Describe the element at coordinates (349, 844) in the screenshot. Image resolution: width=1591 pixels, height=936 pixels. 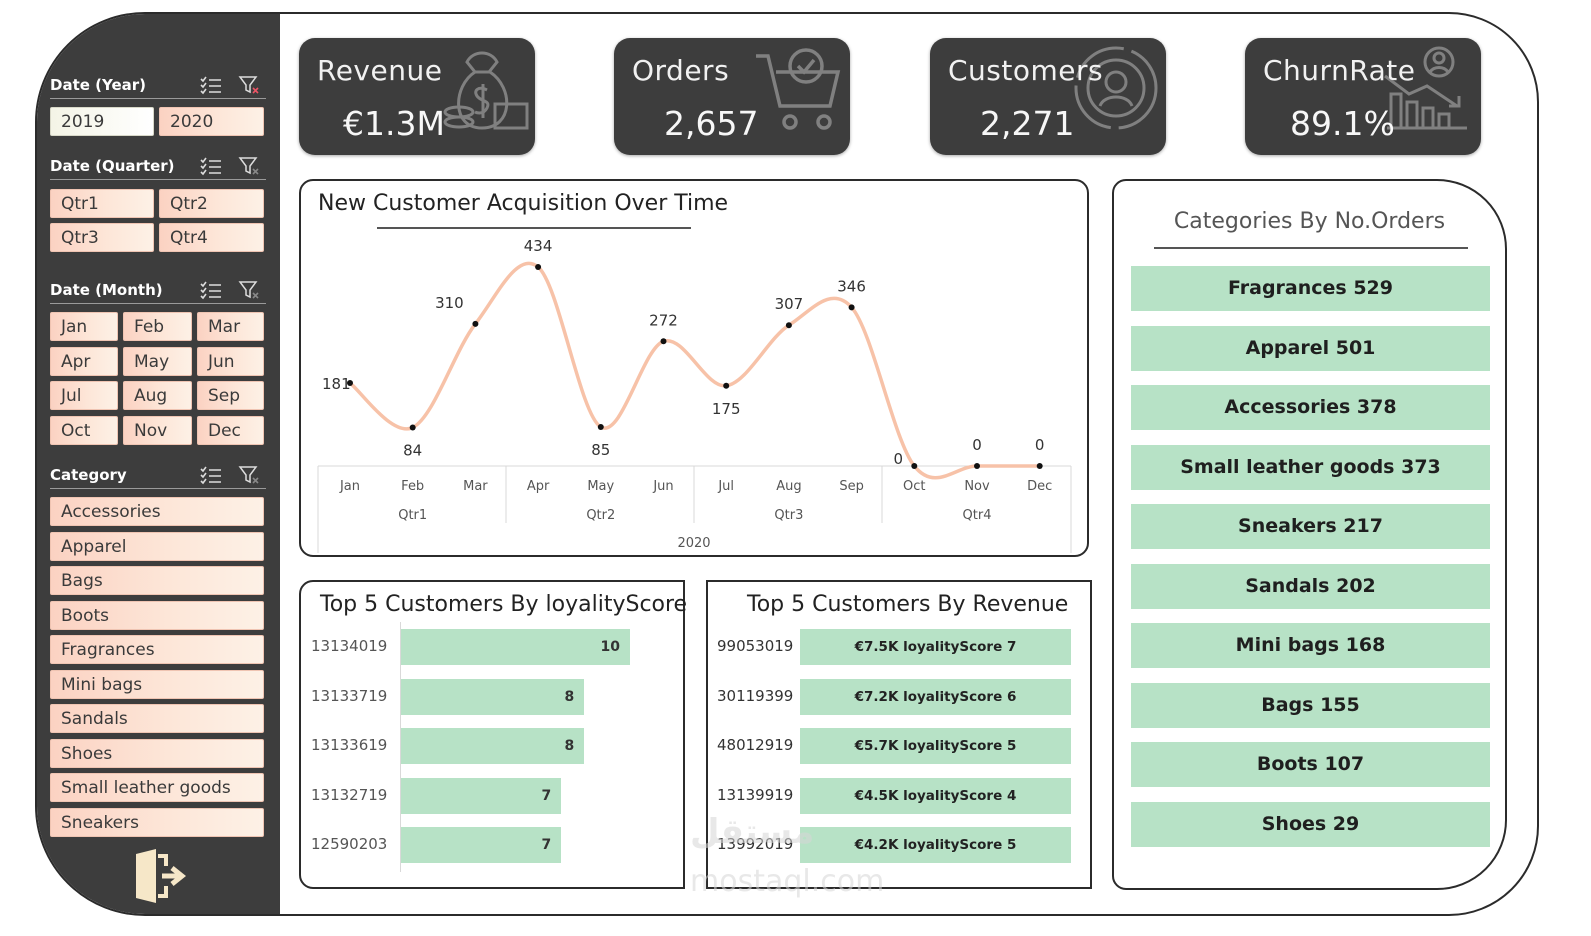
I see `customer-id-label: 12590203` at that location.